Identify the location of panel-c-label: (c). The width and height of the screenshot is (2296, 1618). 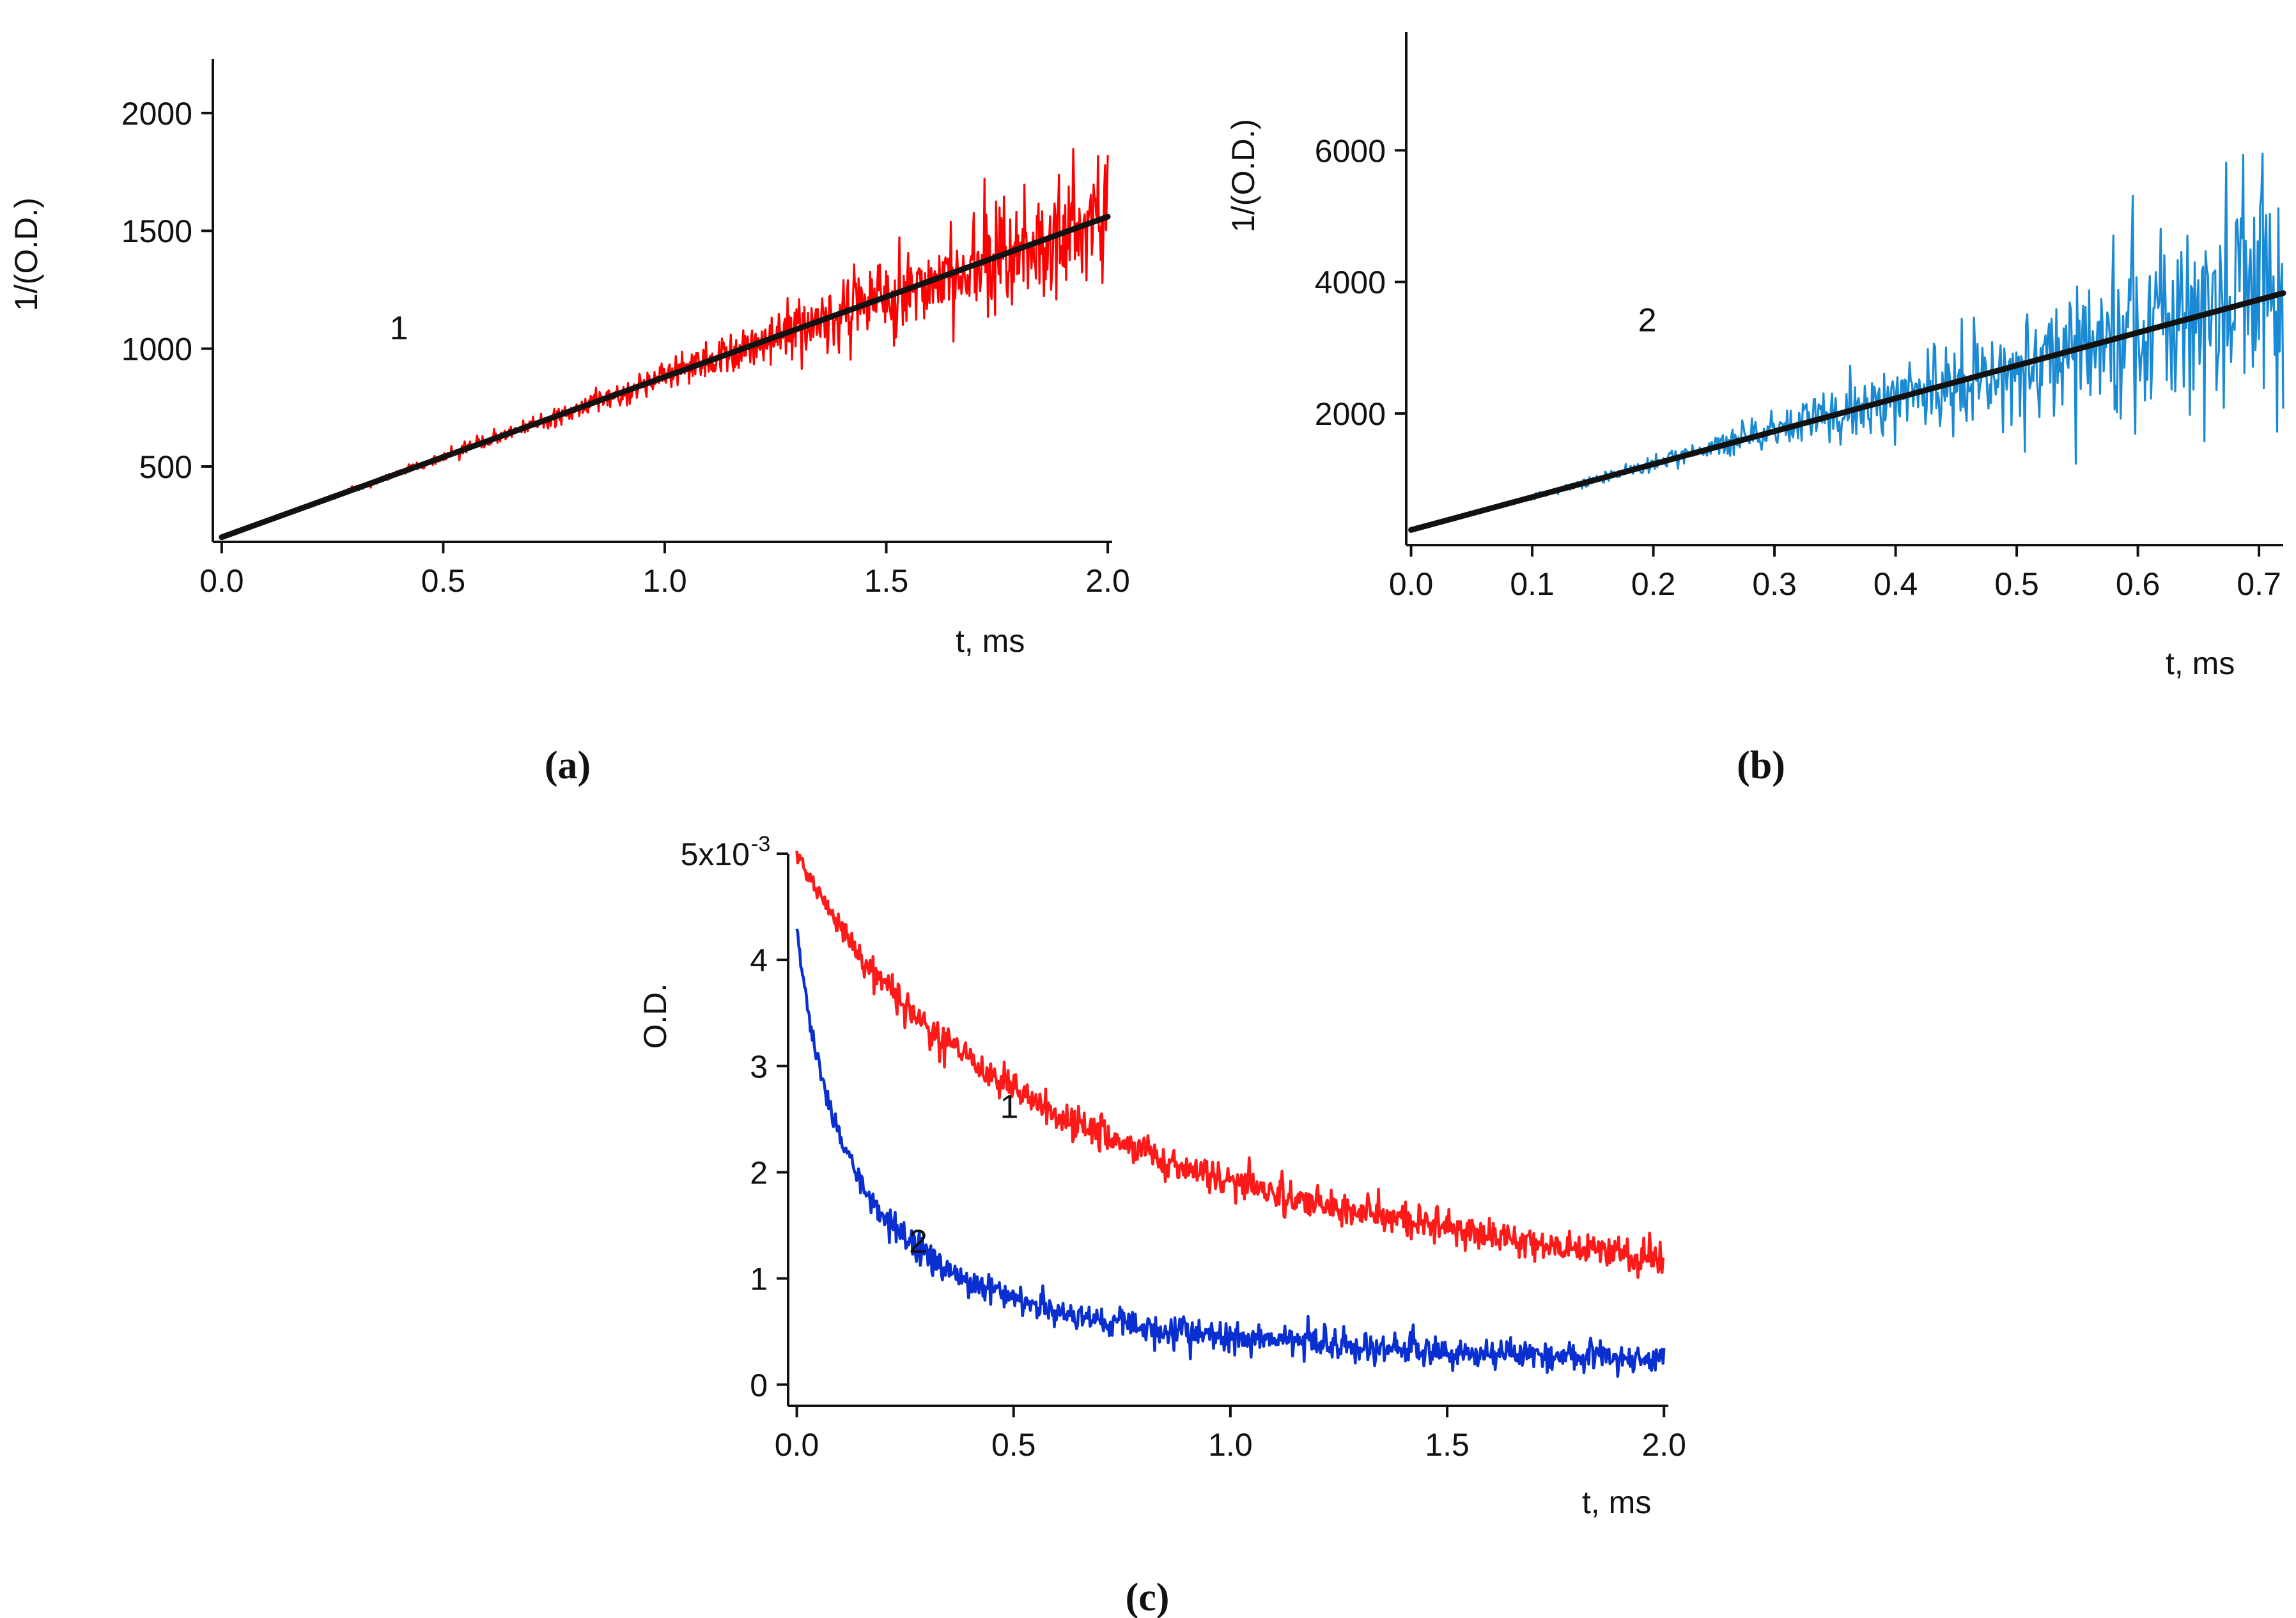
(1148, 1597).